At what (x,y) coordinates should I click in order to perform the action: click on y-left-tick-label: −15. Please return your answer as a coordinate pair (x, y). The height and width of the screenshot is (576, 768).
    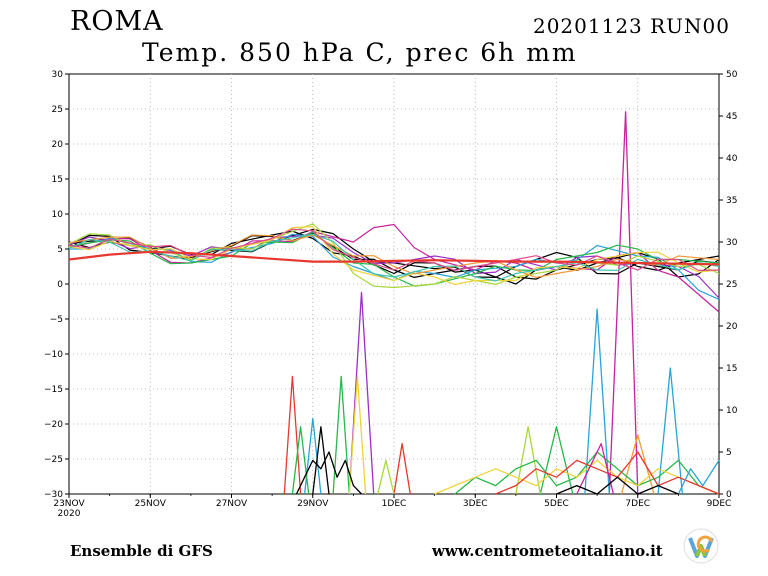
    Looking at the image, I should click on (53, 390).